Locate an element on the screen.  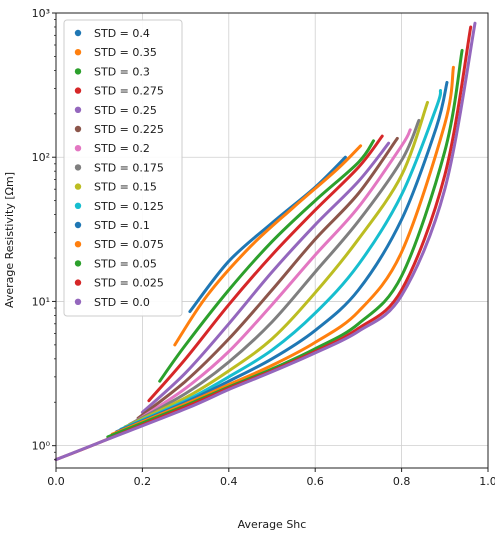
x-tick-label: 1.0 is located at coordinates (487, 481).